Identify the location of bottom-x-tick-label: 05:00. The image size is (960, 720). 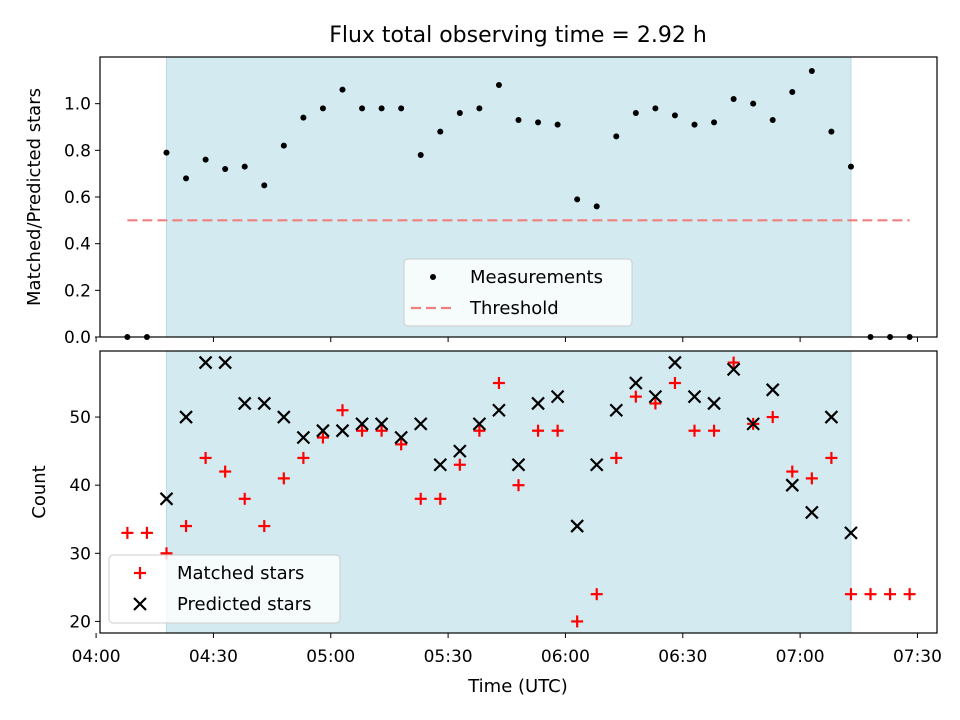
(330, 657).